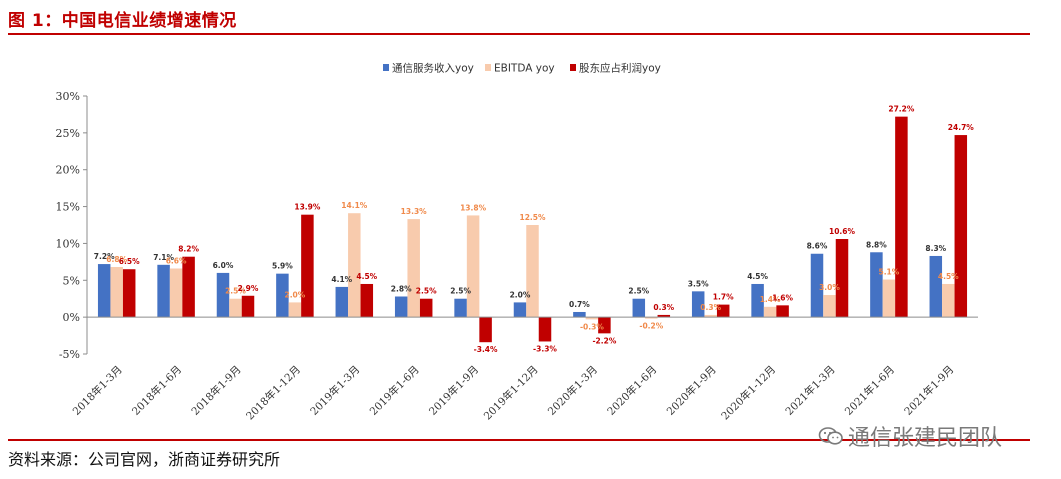 The width and height of the screenshot is (1061, 479). Describe the element at coordinates (354, 205) in the screenshot. I see `data-label: 14.1%` at that location.